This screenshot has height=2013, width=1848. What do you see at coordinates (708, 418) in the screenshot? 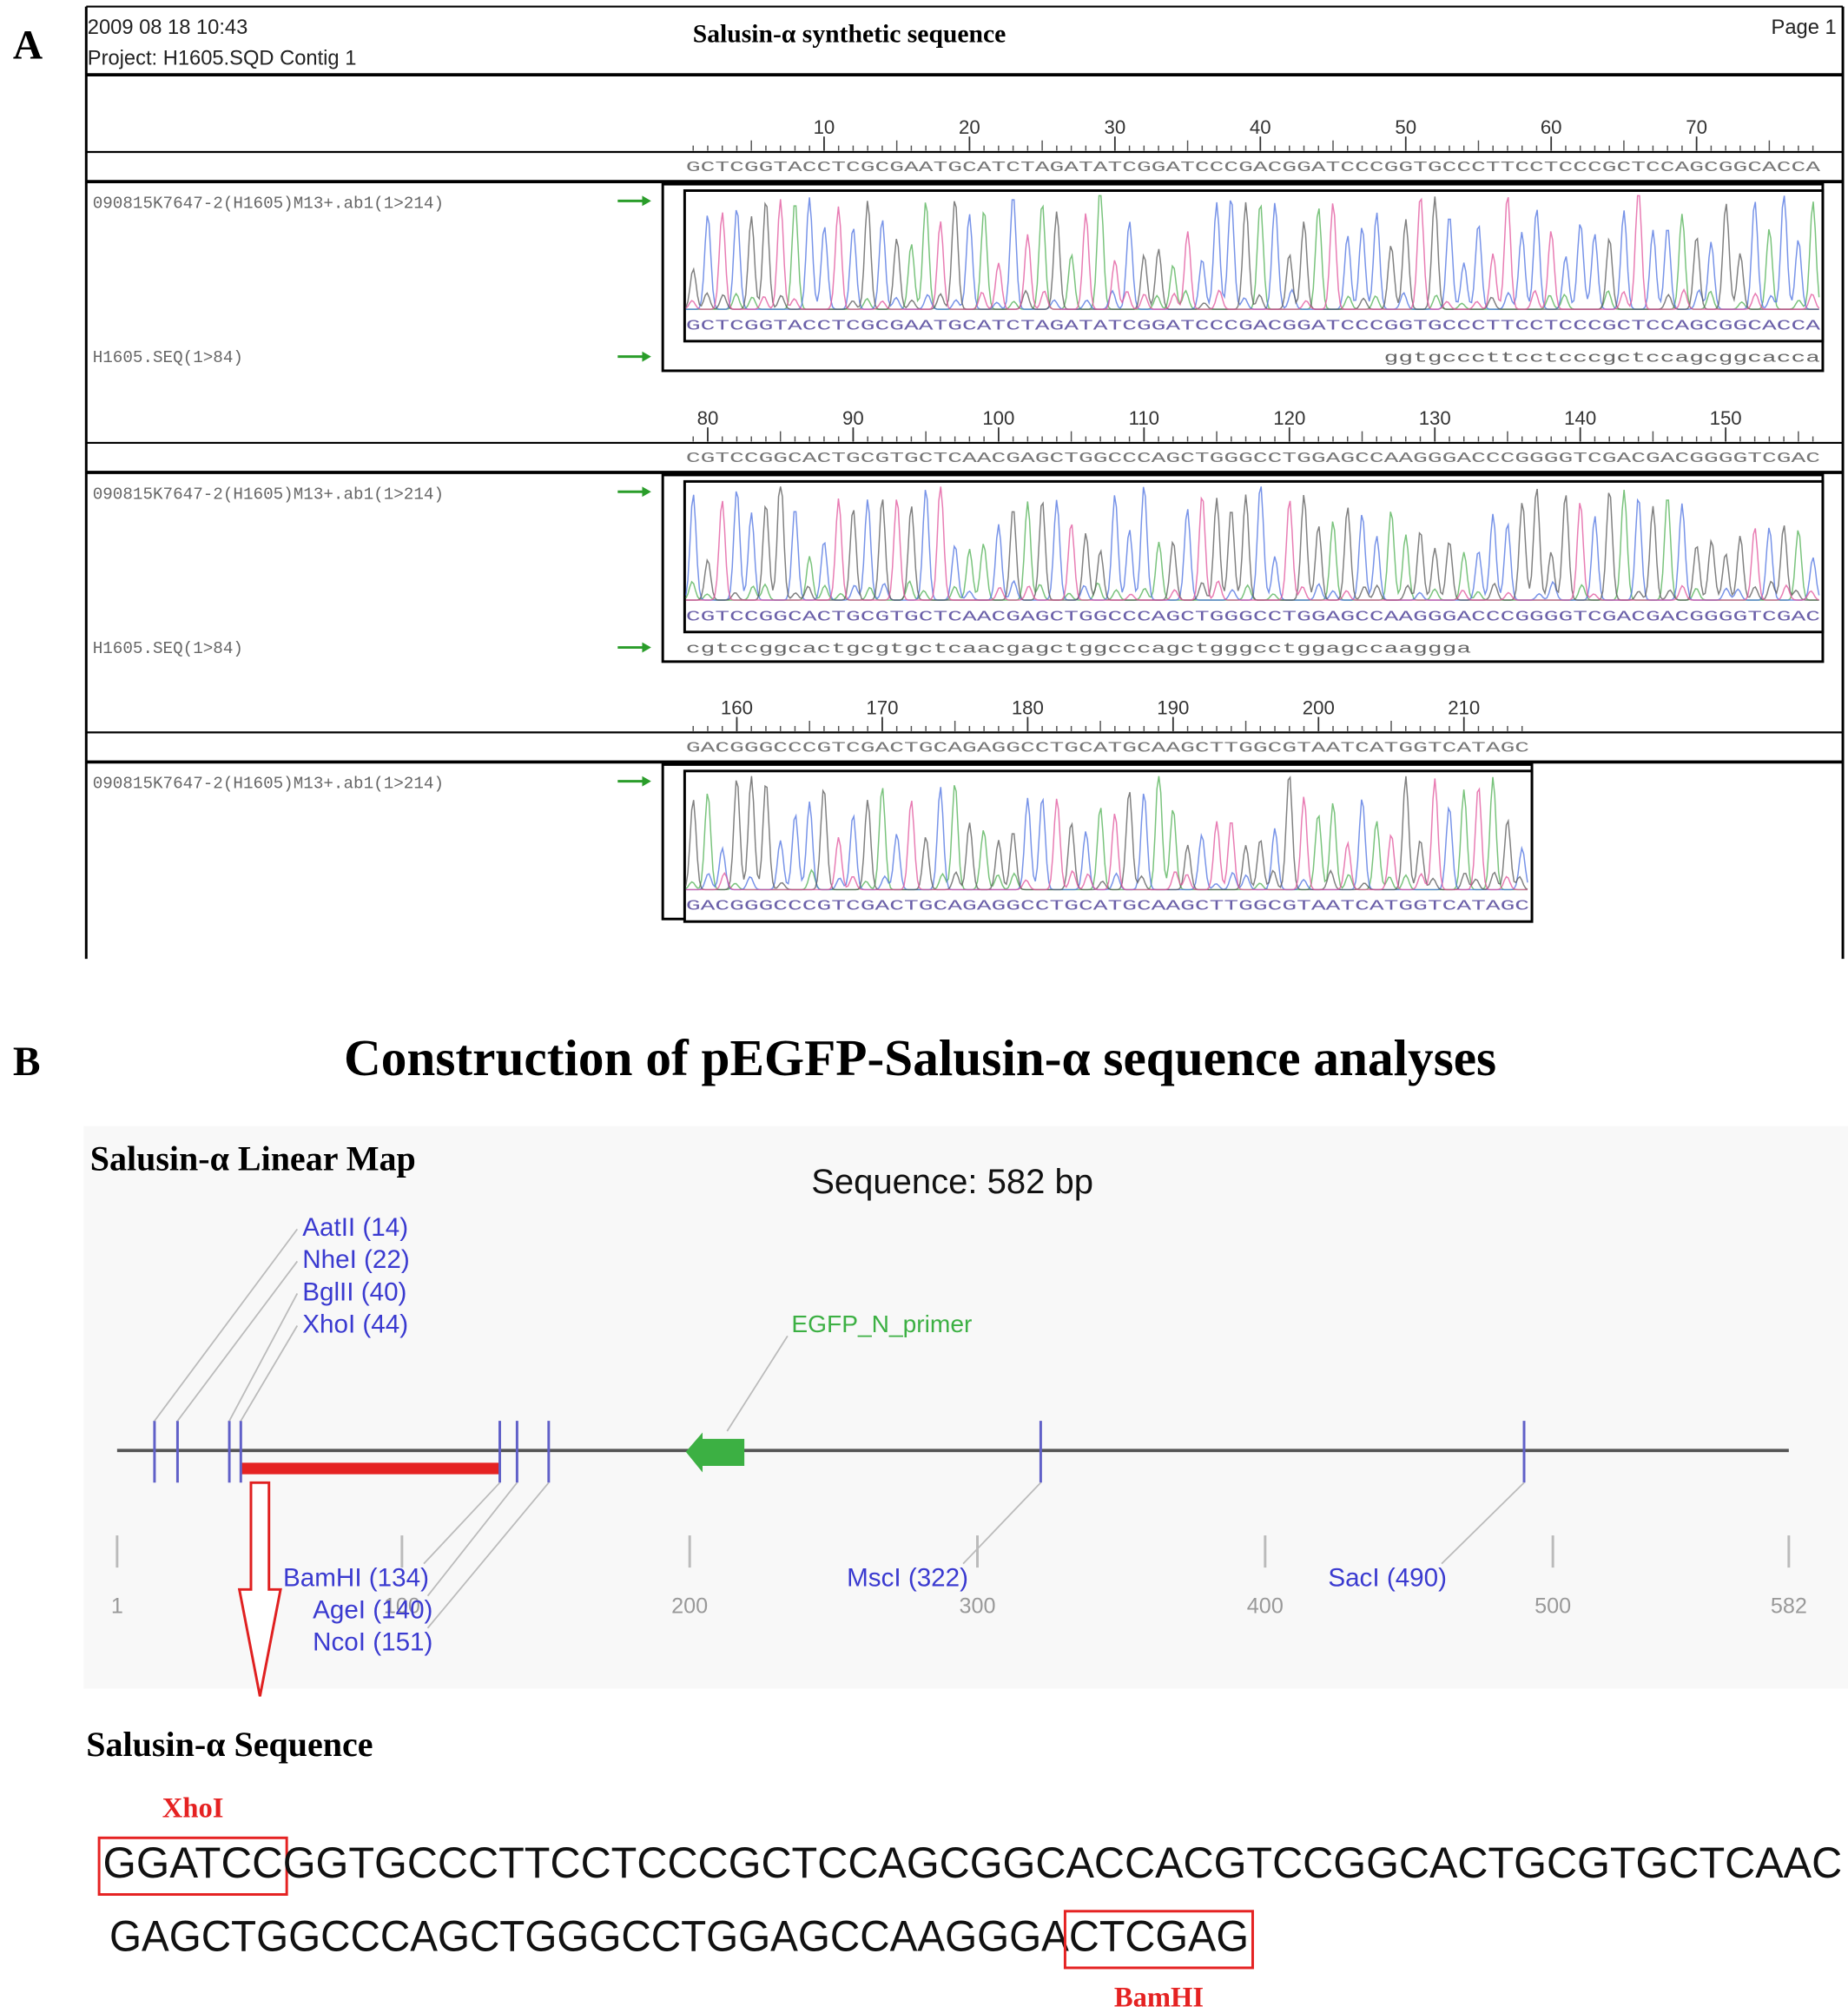
I see `ruler-label: 80` at bounding box center [708, 418].